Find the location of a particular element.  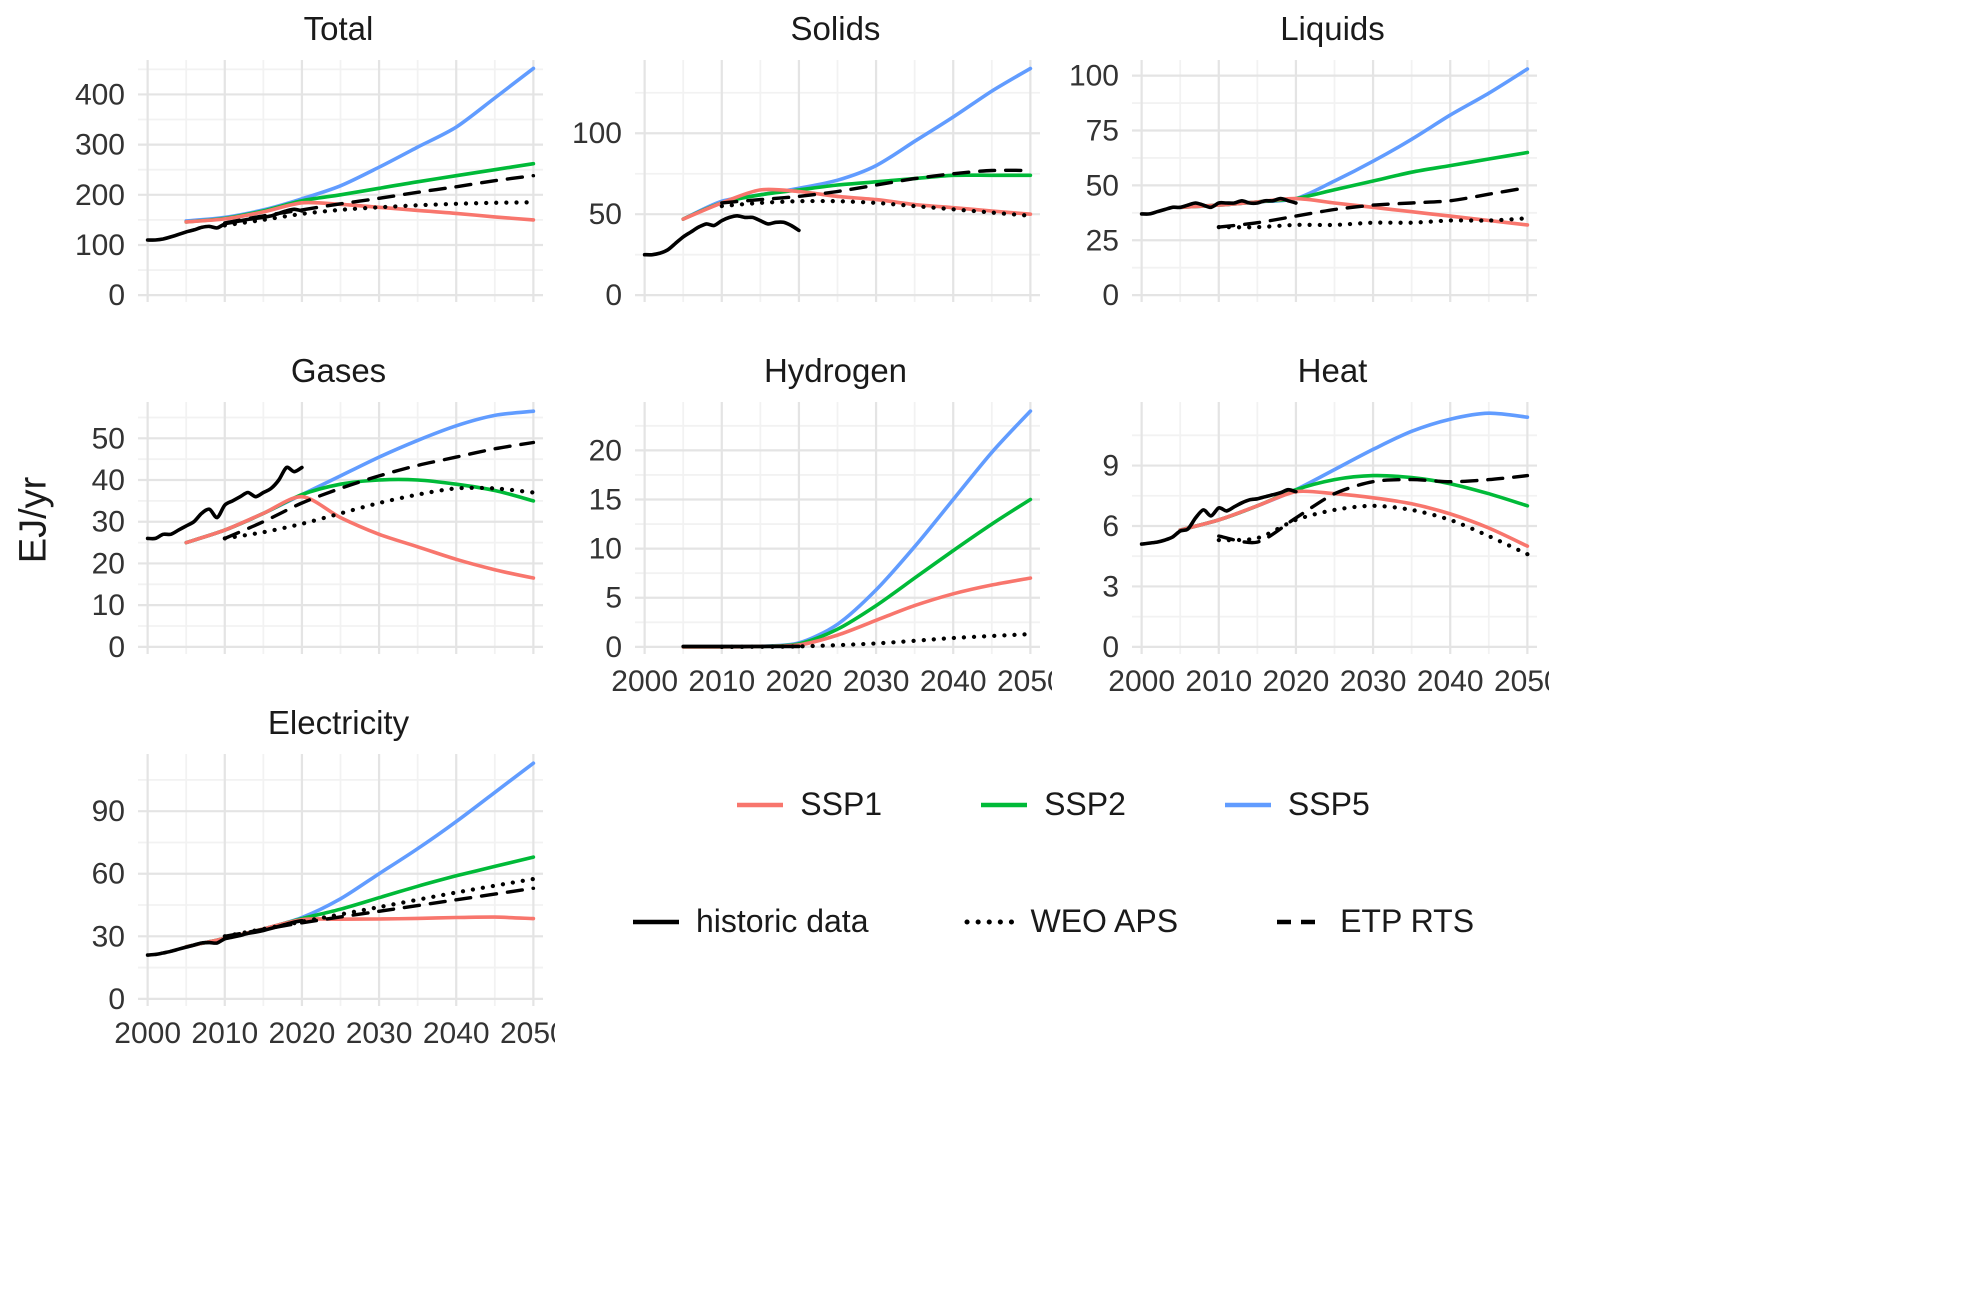

legend-label-ssp1: SSP1 is located at coordinates (841, 804).